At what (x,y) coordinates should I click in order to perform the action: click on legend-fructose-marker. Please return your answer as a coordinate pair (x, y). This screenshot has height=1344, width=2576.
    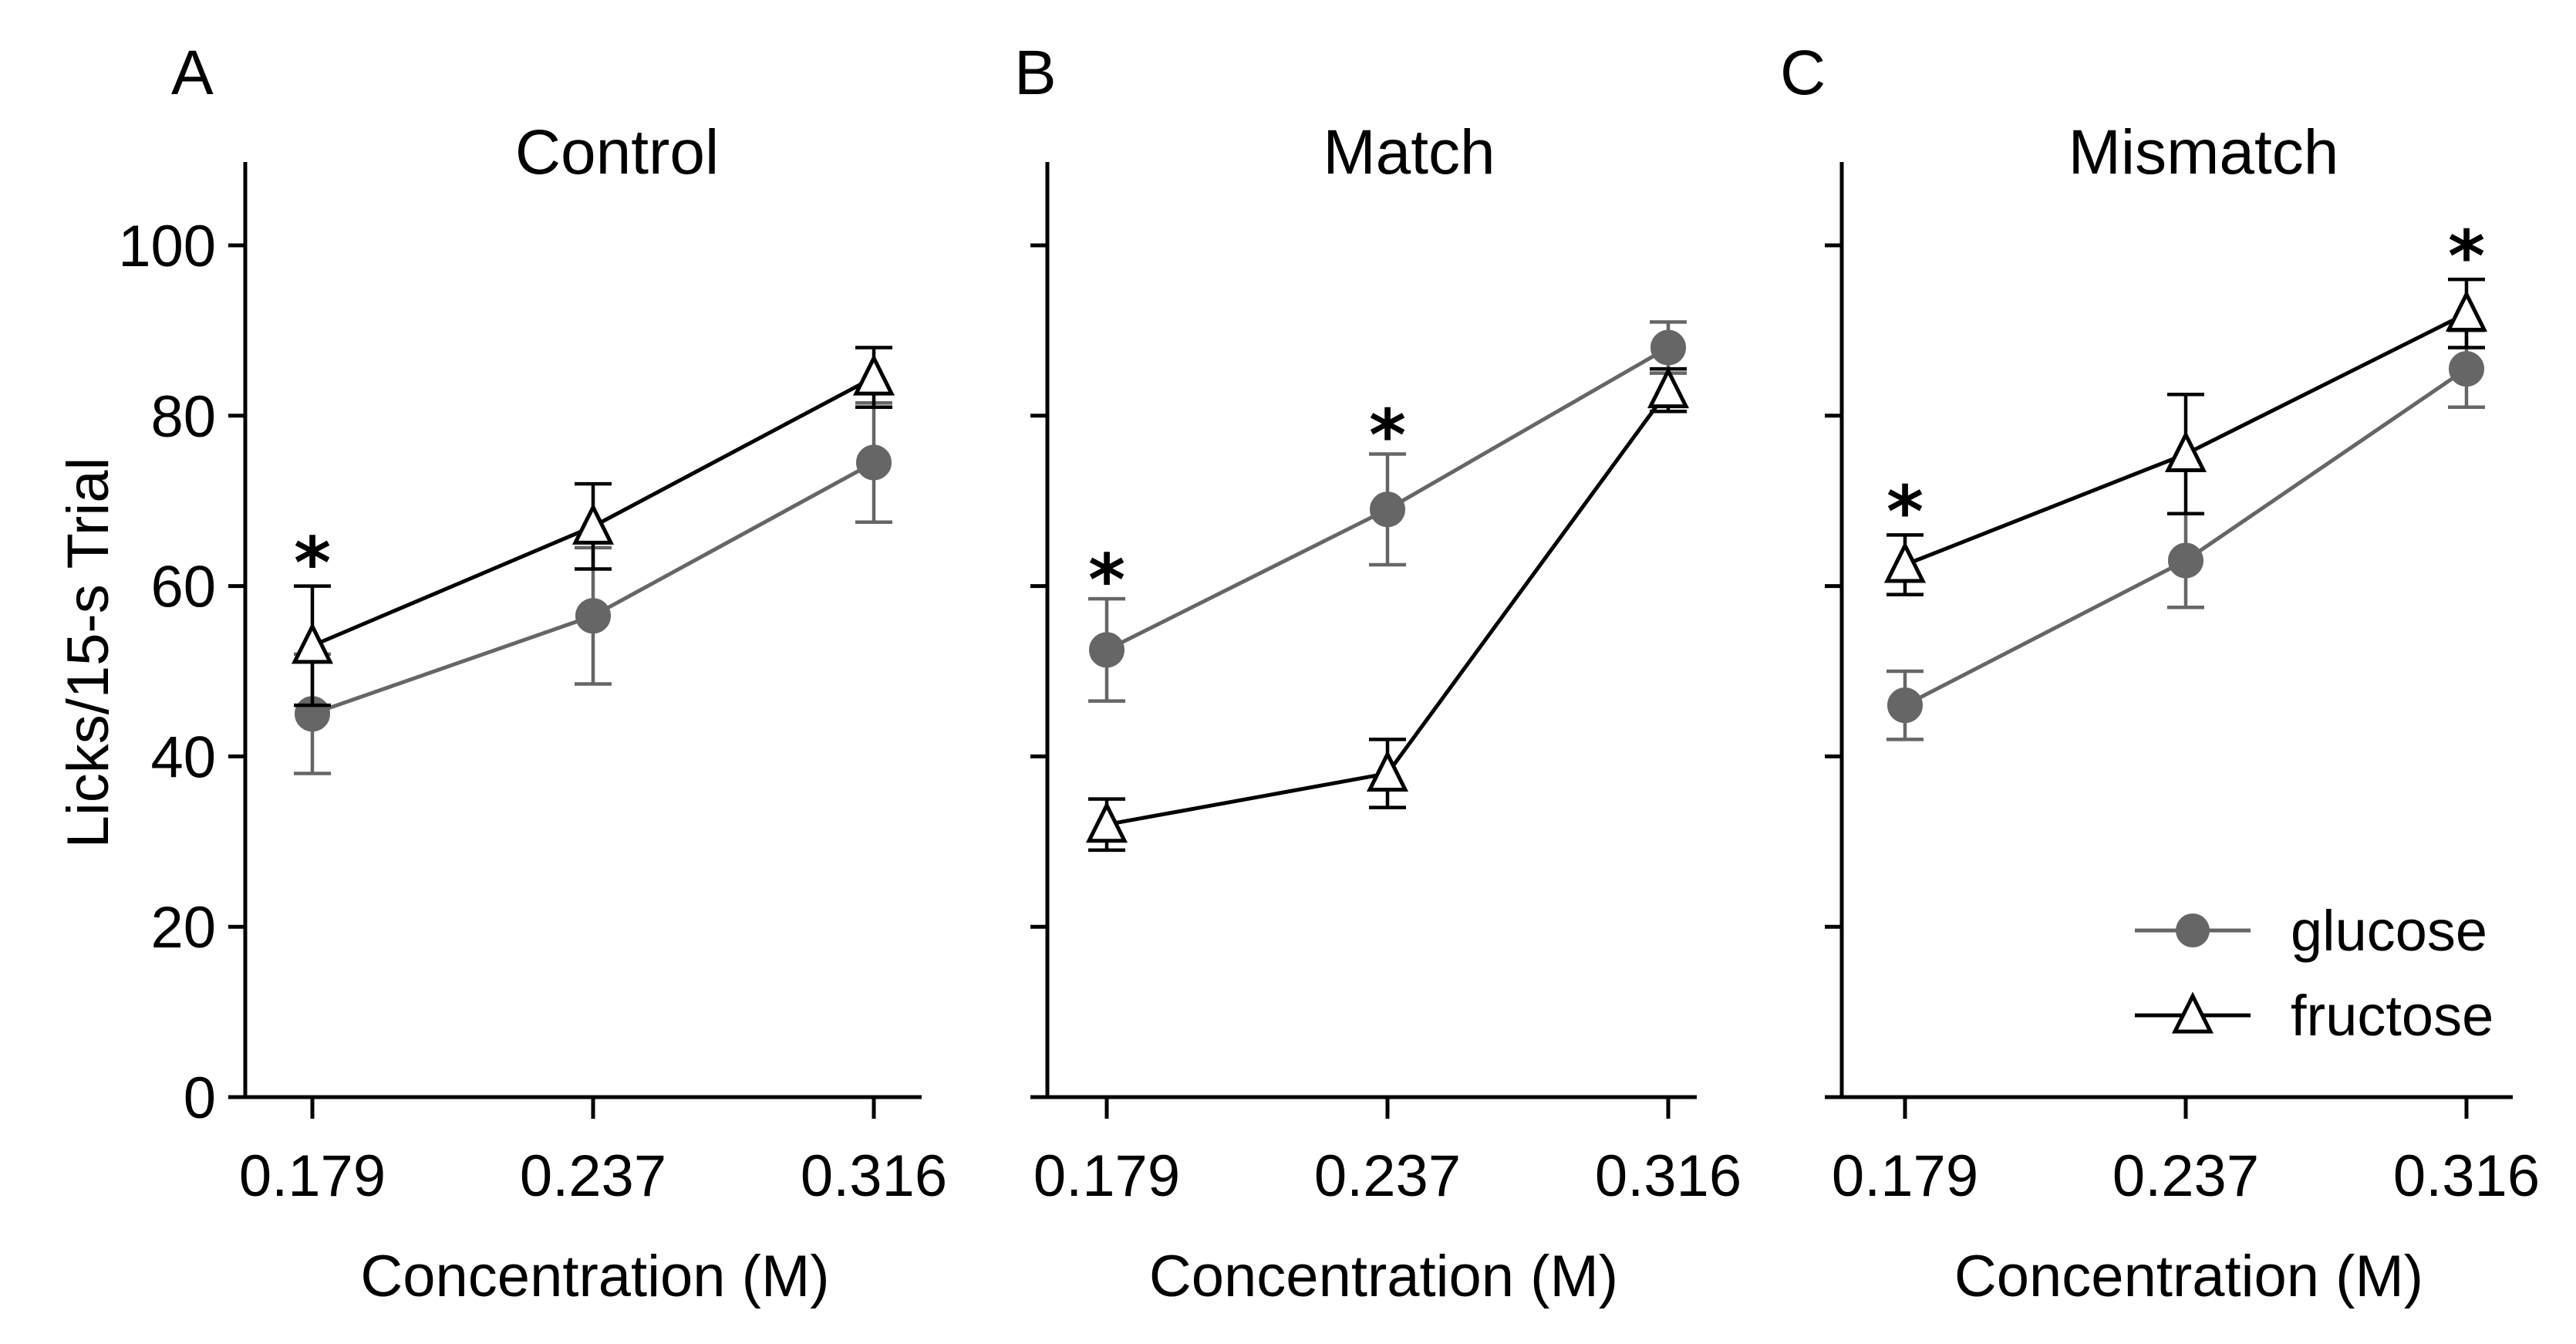
    Looking at the image, I should click on (2192, 1012).